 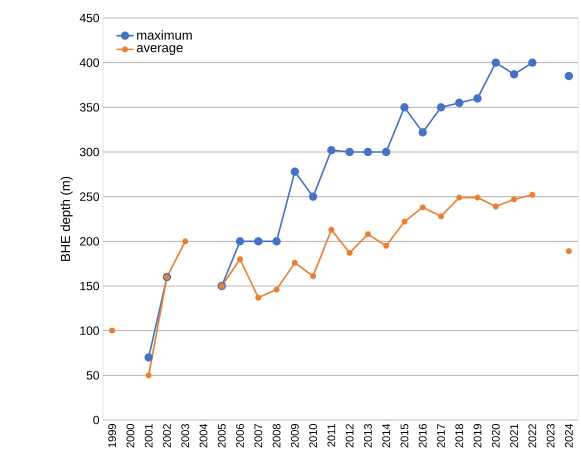 I want to click on x-tick-label: 2002, so click(x=167, y=436).